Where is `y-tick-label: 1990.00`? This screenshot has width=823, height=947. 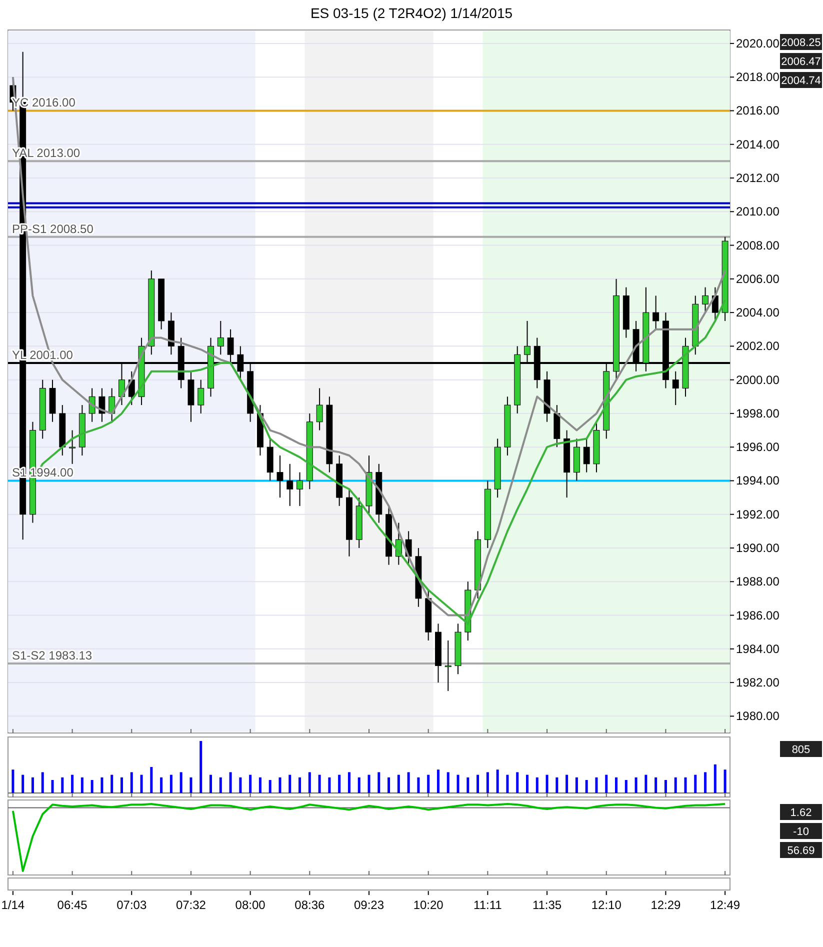
y-tick-label: 1990.00 is located at coordinates (758, 548).